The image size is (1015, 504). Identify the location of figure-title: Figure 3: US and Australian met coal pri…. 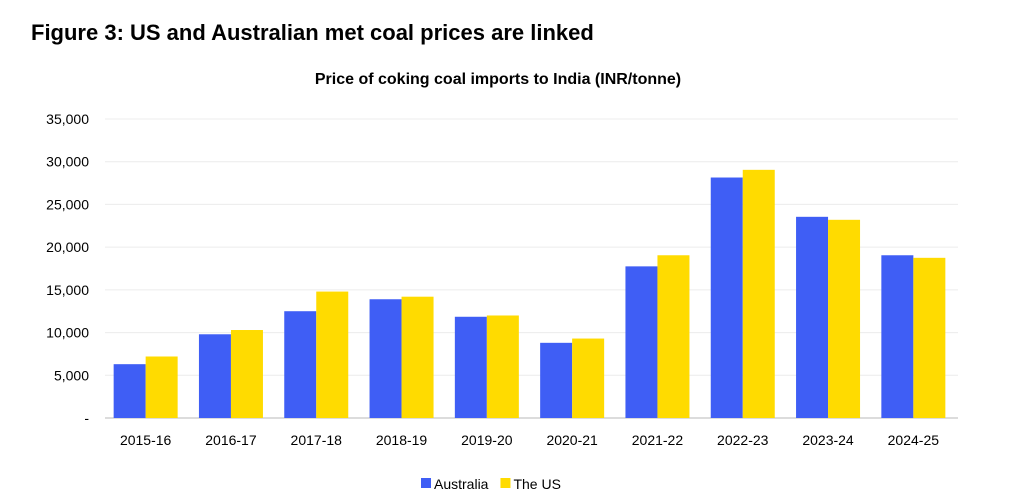
(312, 32).